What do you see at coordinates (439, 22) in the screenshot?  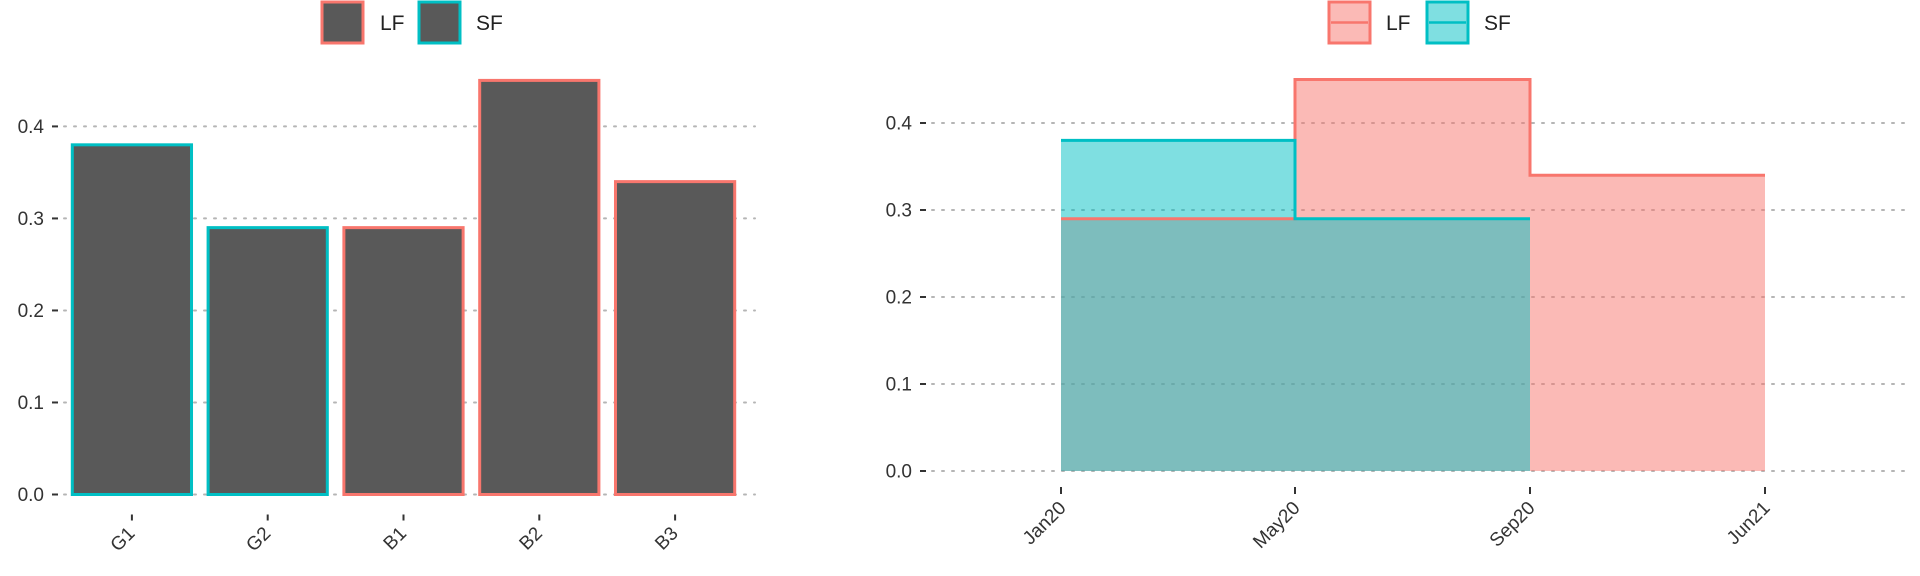 I see `legend-key-sf` at bounding box center [439, 22].